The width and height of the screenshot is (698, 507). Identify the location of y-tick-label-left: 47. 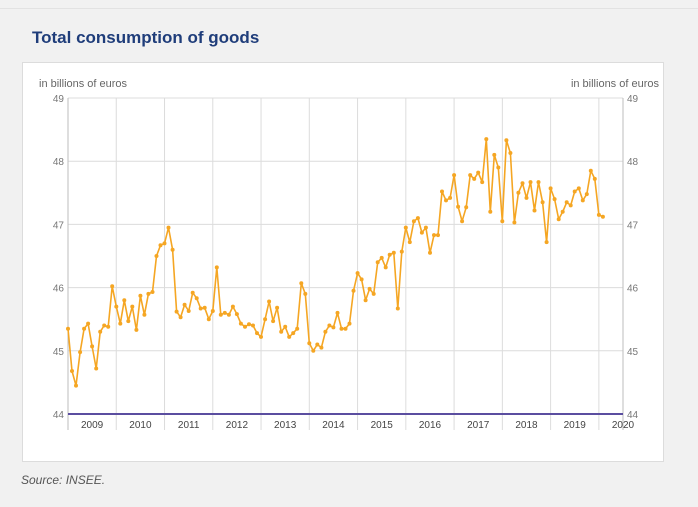
(59, 225).